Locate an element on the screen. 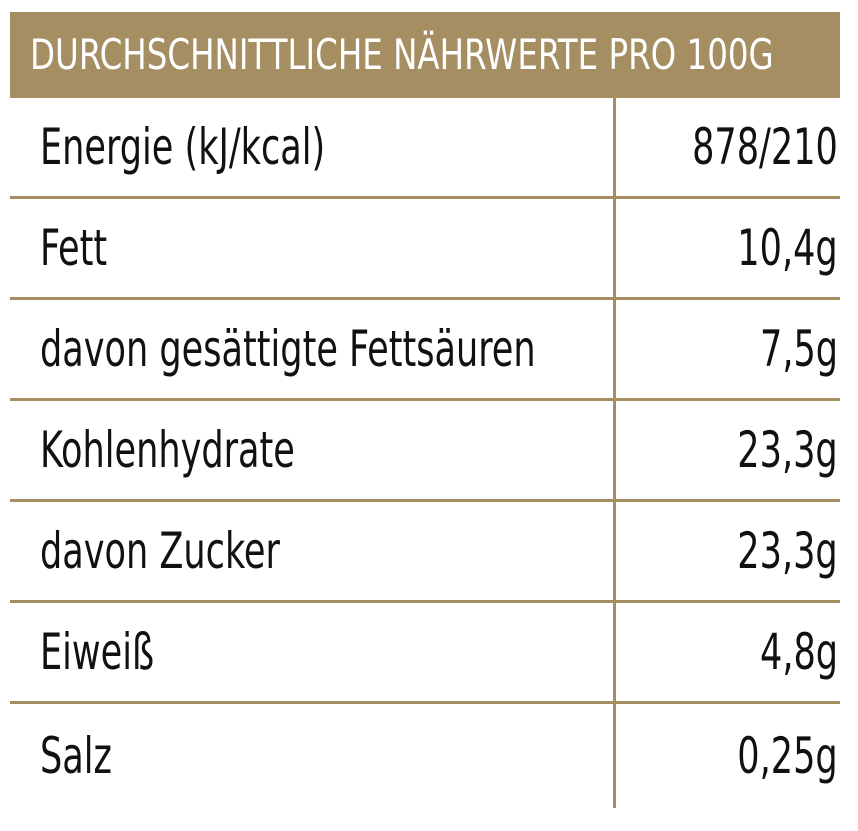 This screenshot has height=831, width=858. row-label: Fett is located at coordinates (74, 248).